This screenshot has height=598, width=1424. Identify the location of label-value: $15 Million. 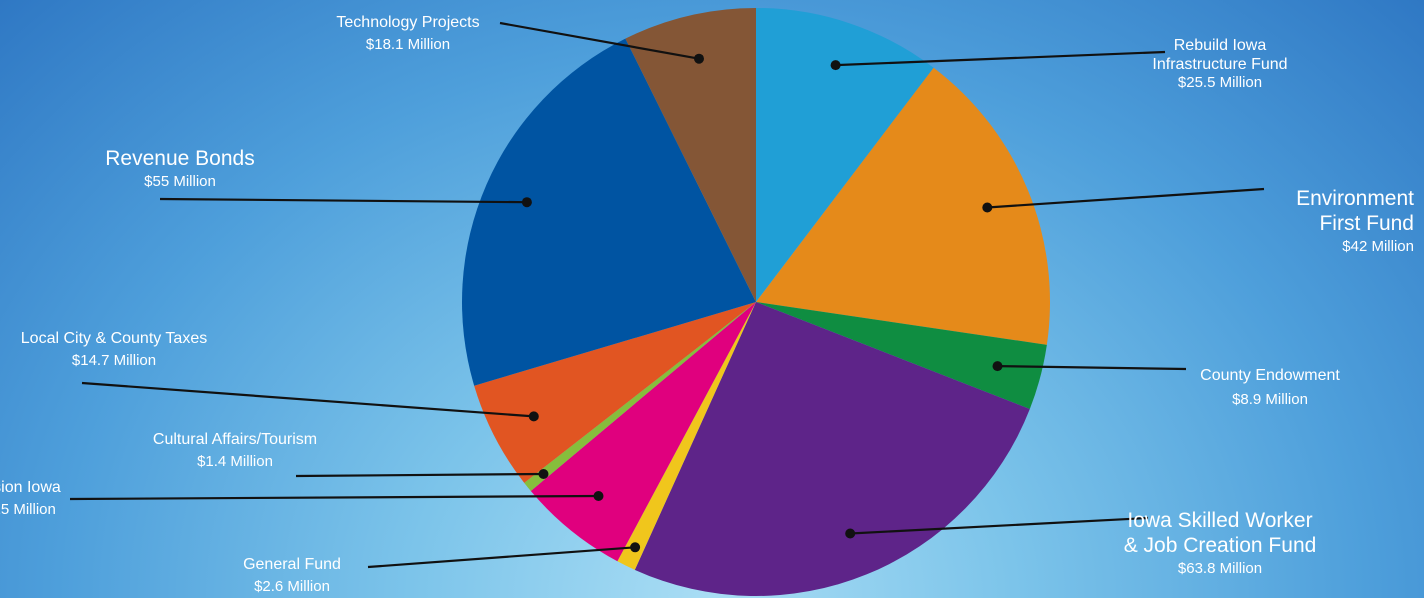
(28, 510).